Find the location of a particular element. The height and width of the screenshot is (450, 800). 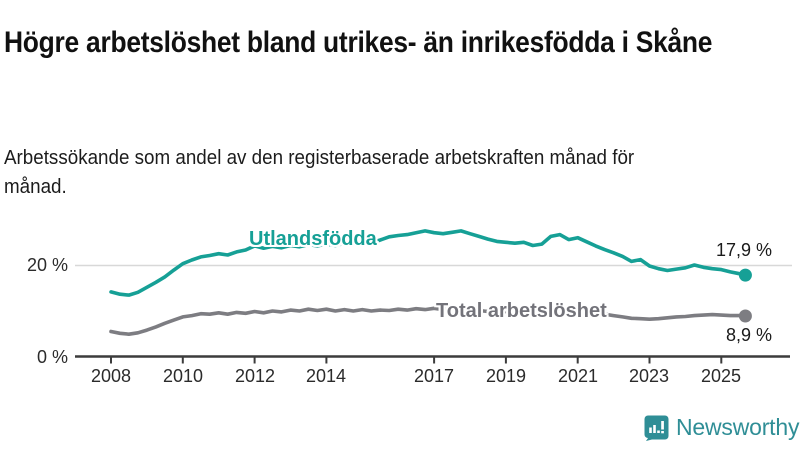

x-axis-tick-label: 2017 is located at coordinates (434, 376).